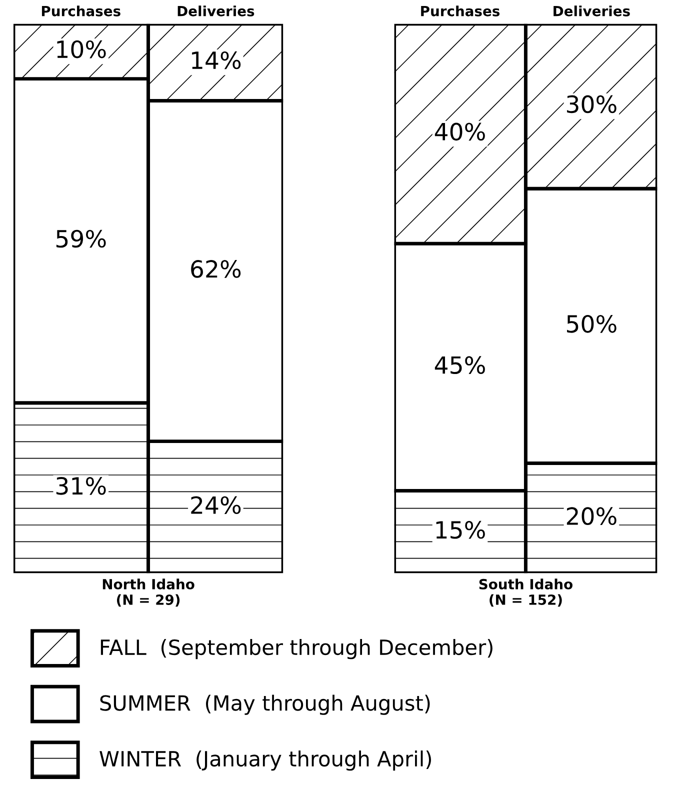 The image size is (674, 796). I want to click on legend-label: WINTER (January through April), so click(265, 760).